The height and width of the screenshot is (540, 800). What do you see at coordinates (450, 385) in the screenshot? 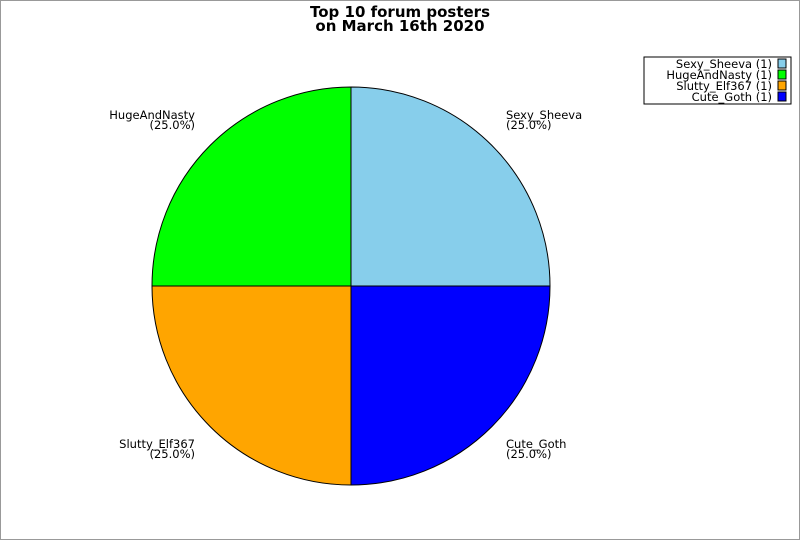
I see `pie-slice-cute_goth` at bounding box center [450, 385].